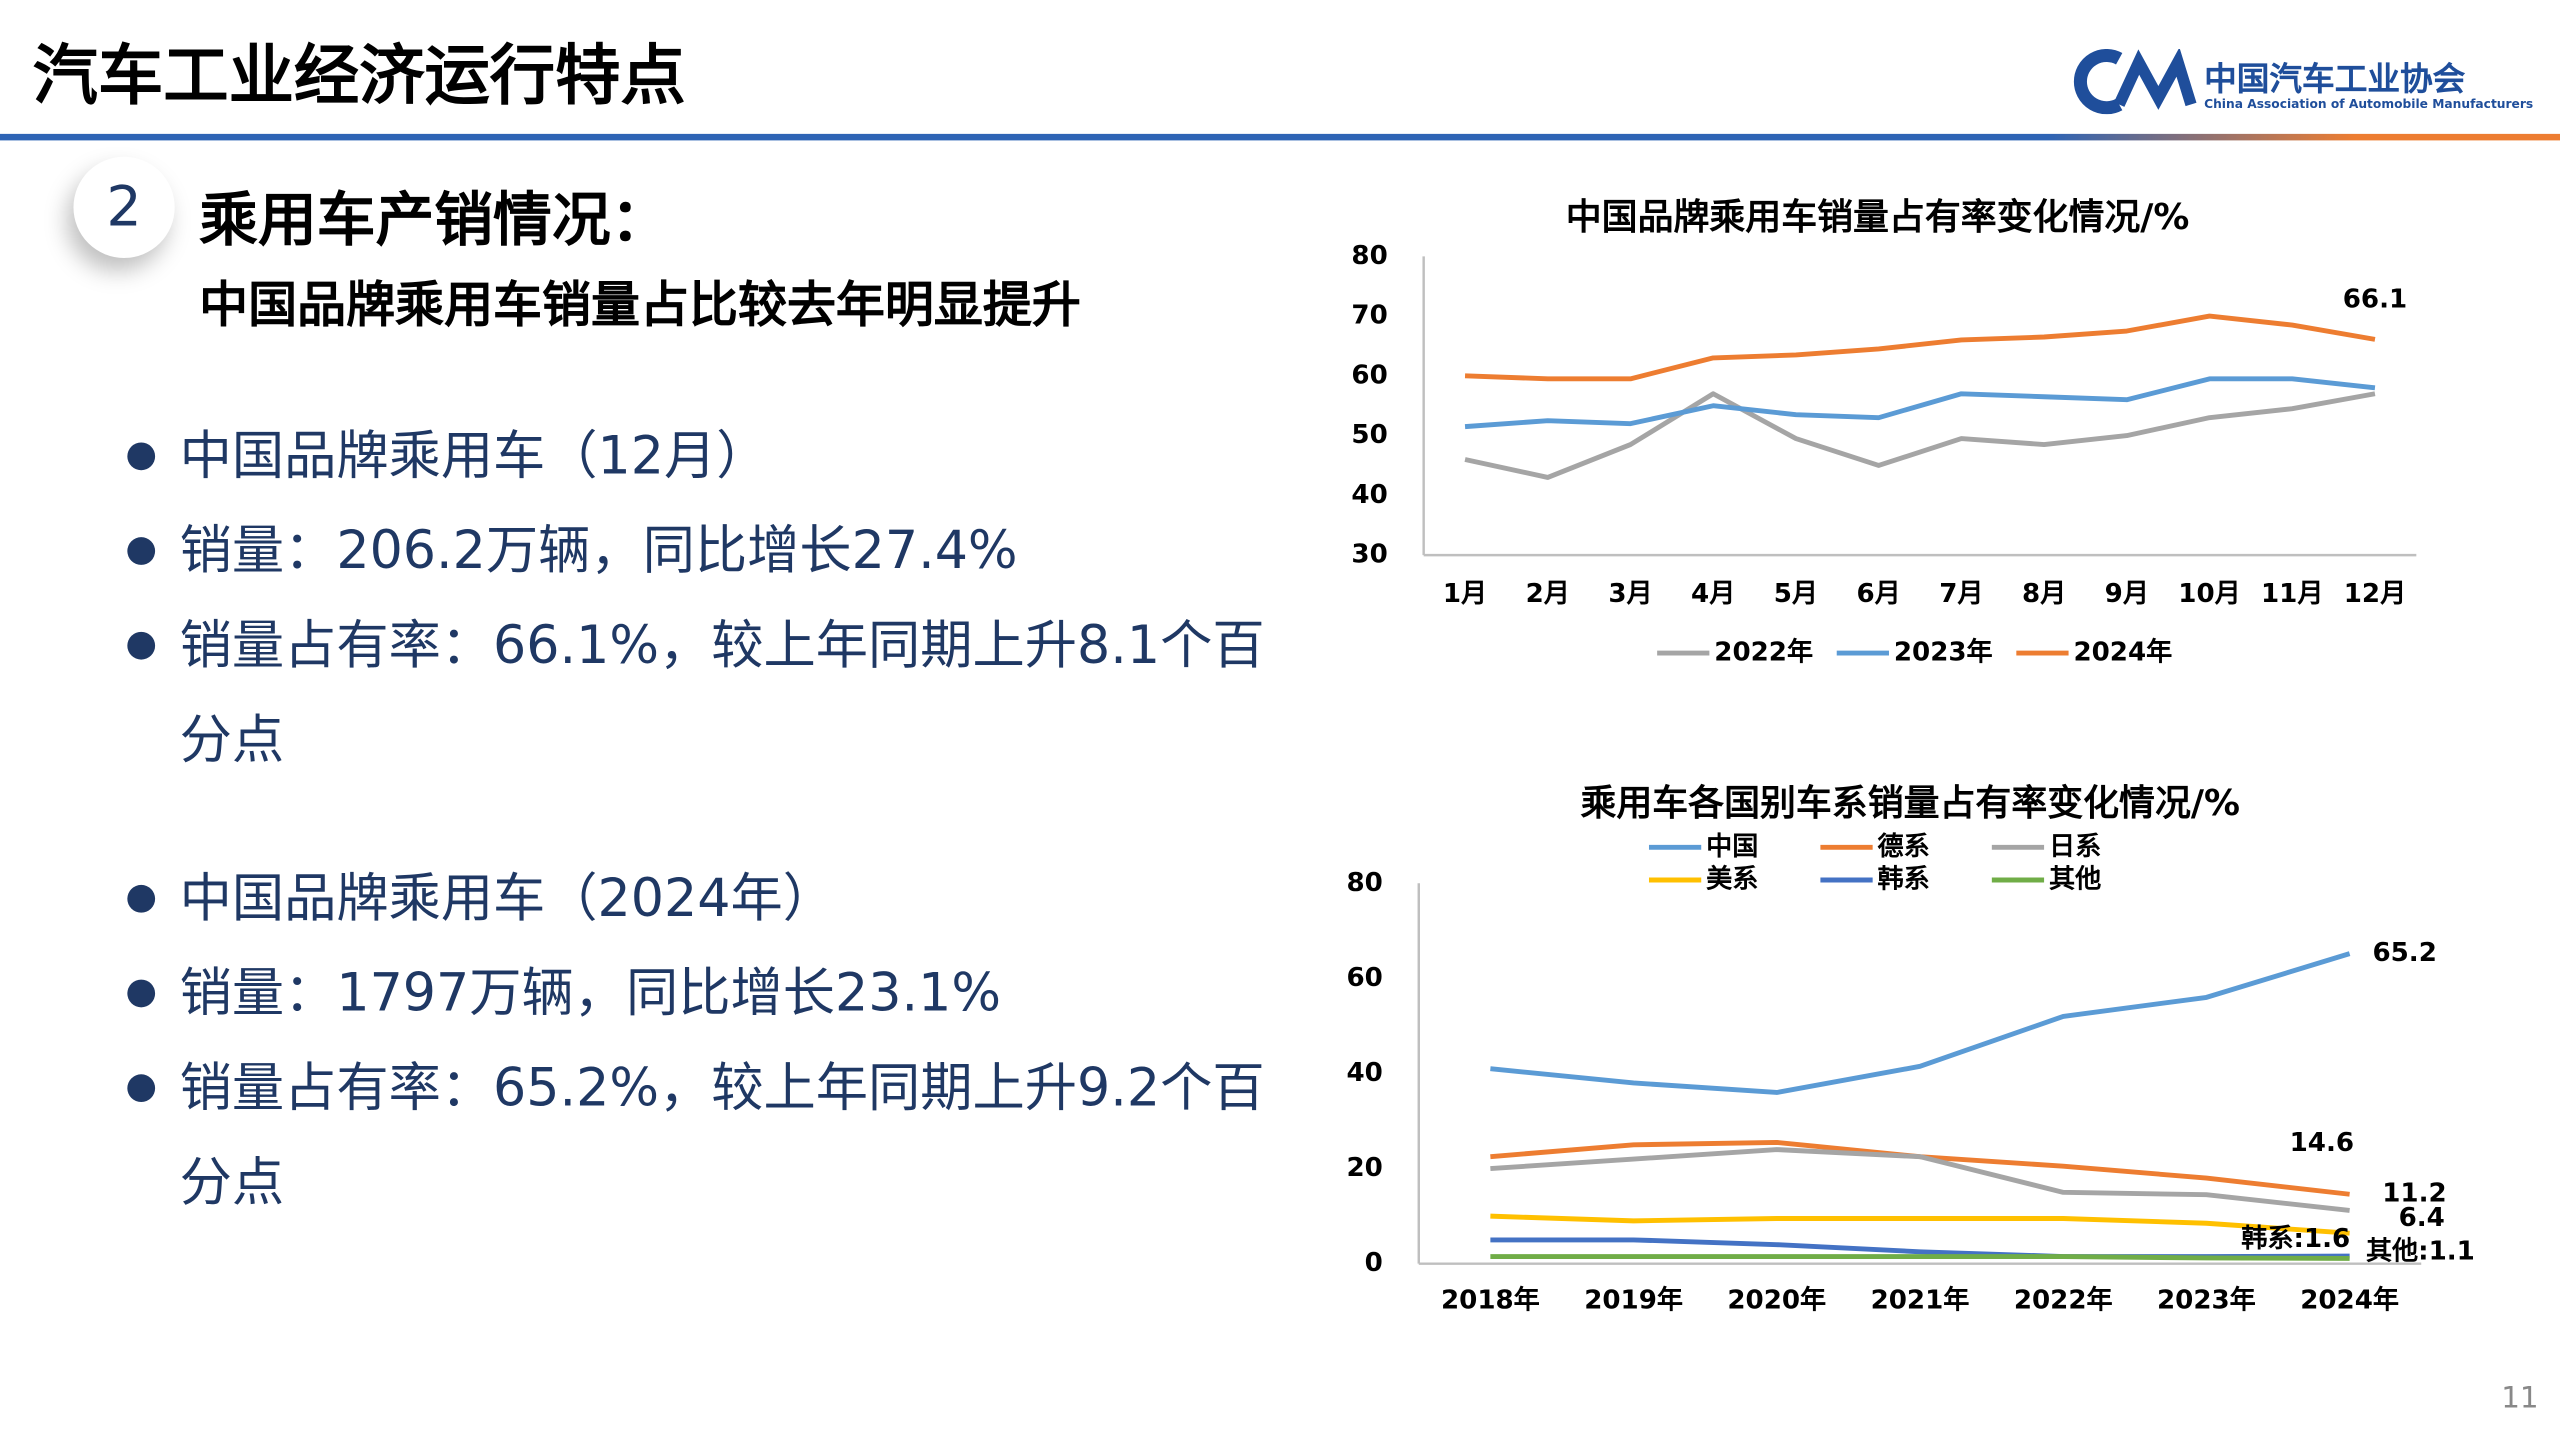 The image size is (2560, 1440). What do you see at coordinates (2295, 1239) in the screenshot?
I see `data-label: 韩系:1.6` at bounding box center [2295, 1239].